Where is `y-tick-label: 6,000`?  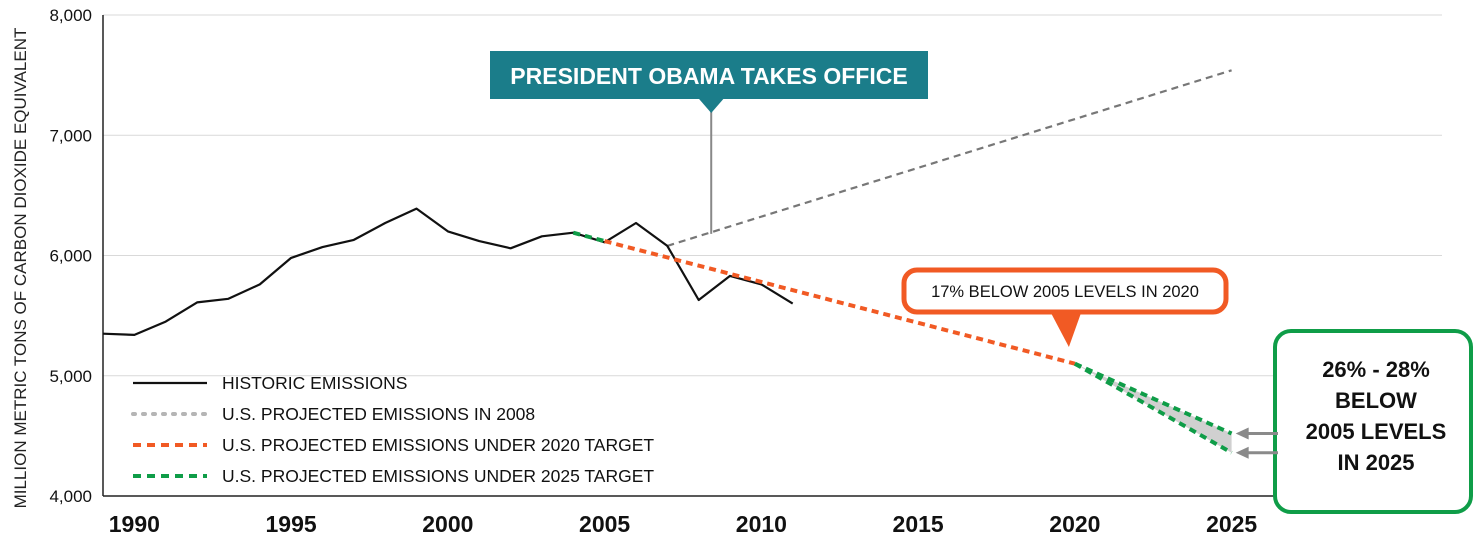 y-tick-label: 6,000 is located at coordinates (70, 256).